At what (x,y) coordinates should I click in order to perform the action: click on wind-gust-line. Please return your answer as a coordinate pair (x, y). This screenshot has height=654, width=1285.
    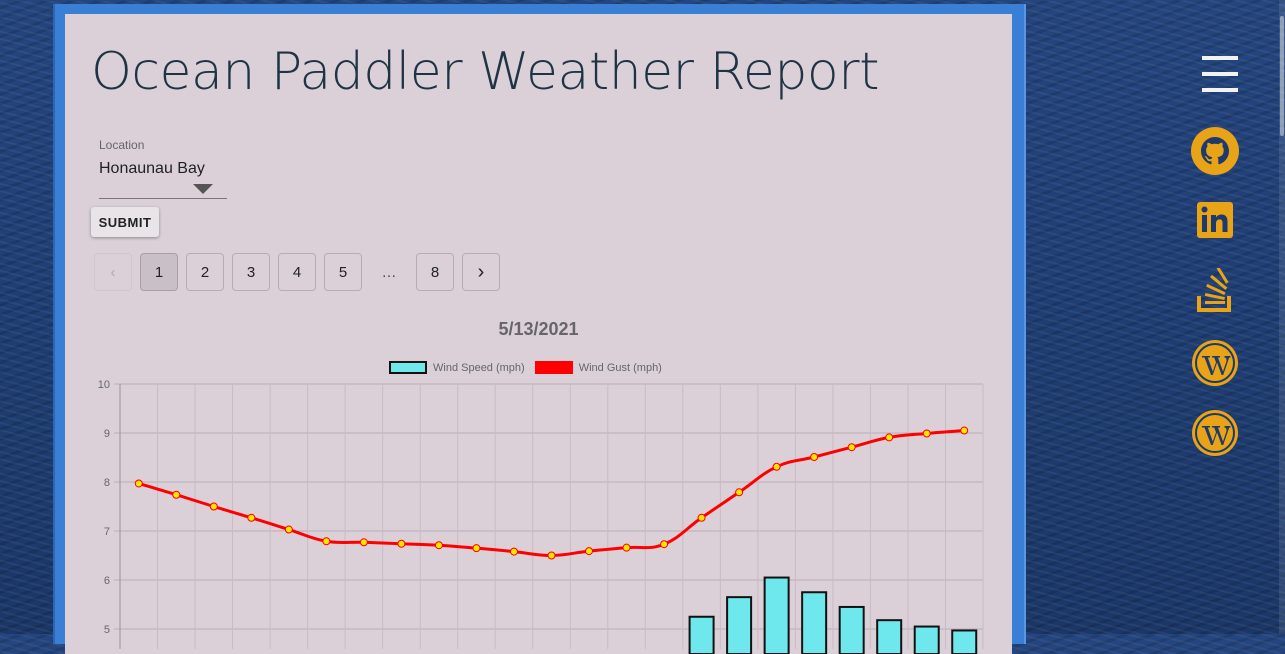
    Looking at the image, I should click on (551, 493).